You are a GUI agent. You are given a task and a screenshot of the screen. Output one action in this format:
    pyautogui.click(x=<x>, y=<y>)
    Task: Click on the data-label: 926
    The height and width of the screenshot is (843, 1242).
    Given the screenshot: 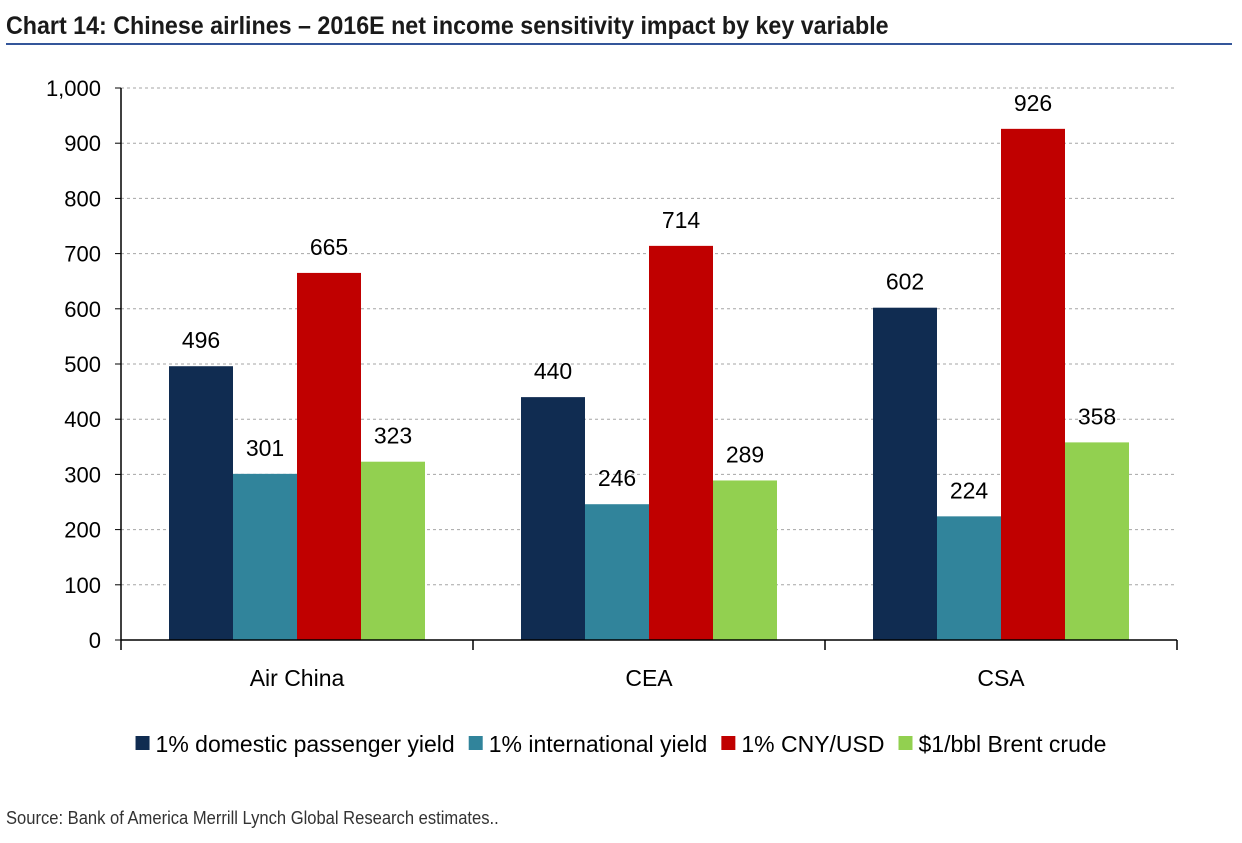 What is the action you would take?
    pyautogui.click(x=1033, y=103)
    